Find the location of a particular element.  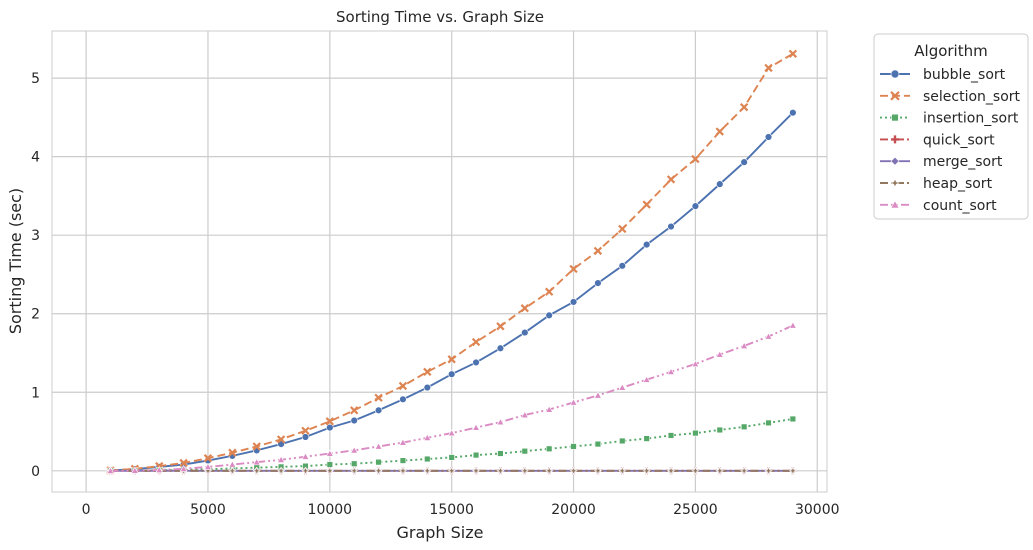

x-axis-ticks: 0 5000 10000 15000 20000 25000 30000 is located at coordinates (461, 510).